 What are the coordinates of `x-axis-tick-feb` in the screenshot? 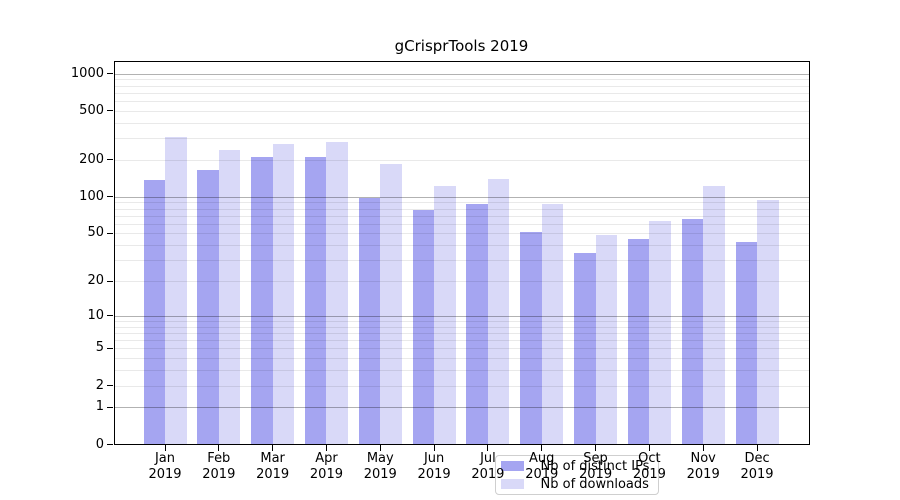 It's located at (219, 447).